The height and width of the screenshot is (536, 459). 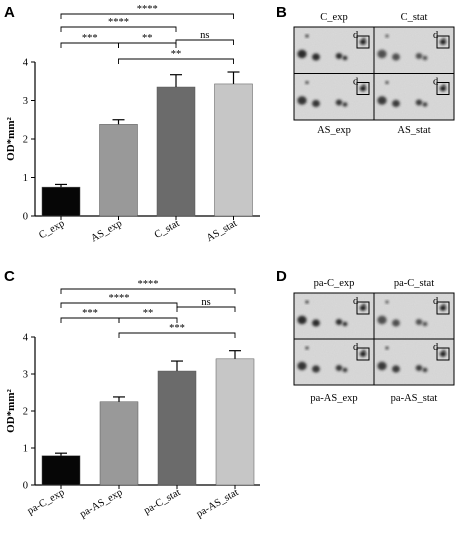 I want to click on gel-panel-b: d d d d C_exp C_stat AS_exp AS_stat, so click(x=374, y=74).